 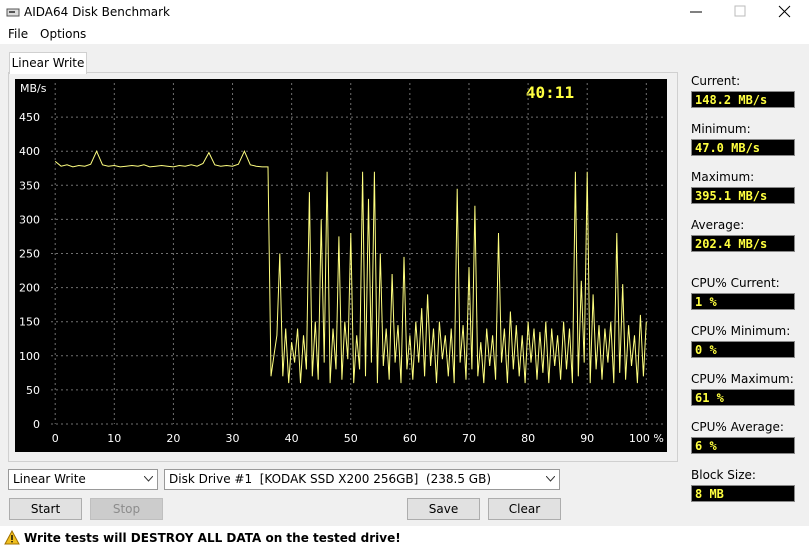 What do you see at coordinates (29, 117) in the screenshot?
I see `y-tick-label: 450` at bounding box center [29, 117].